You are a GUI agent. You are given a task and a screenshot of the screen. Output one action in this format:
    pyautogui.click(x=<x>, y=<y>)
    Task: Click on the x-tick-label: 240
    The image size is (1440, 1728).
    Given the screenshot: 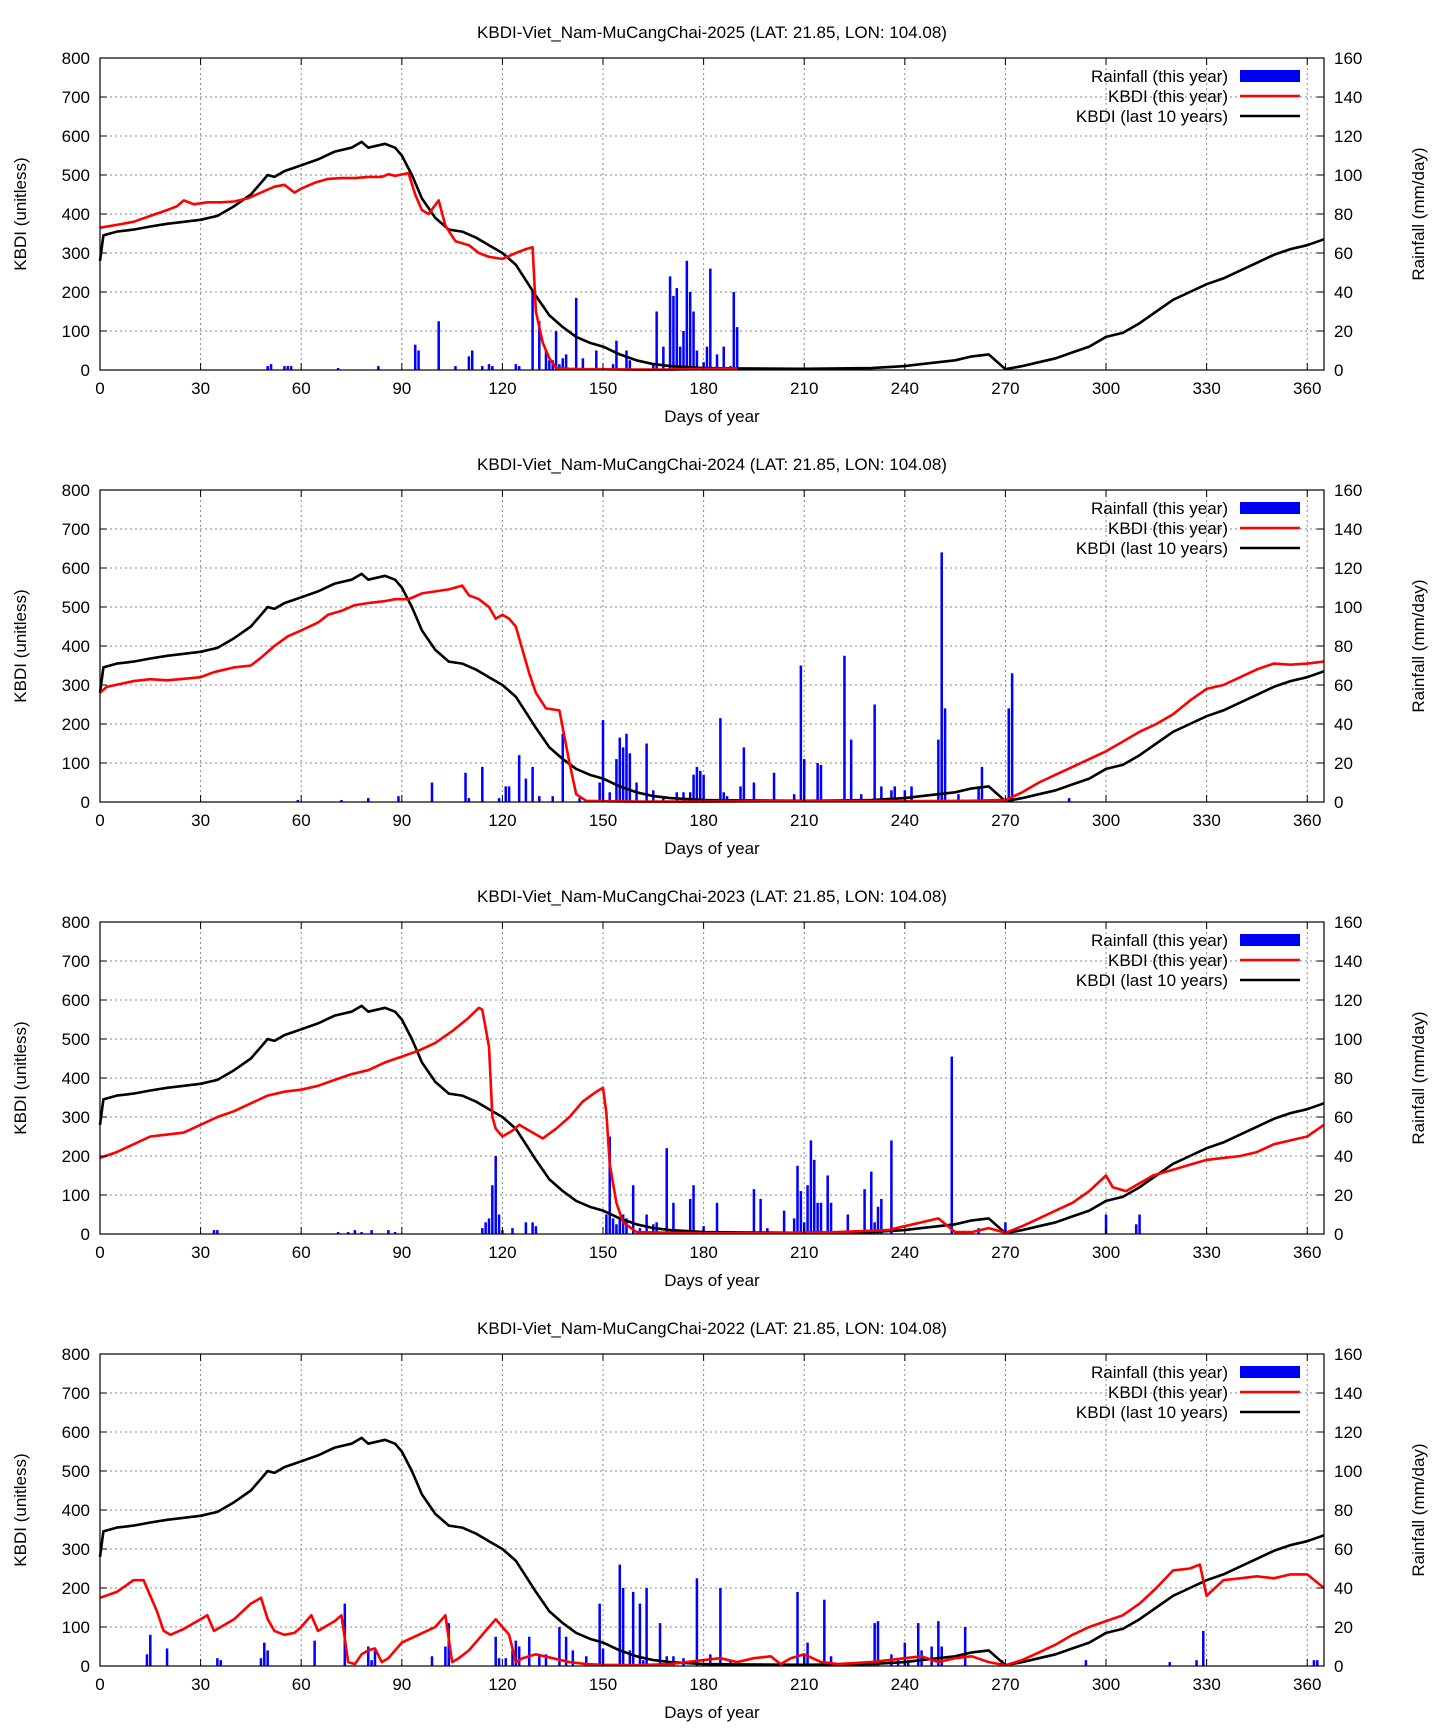 What is the action you would take?
    pyautogui.click(x=905, y=1684)
    